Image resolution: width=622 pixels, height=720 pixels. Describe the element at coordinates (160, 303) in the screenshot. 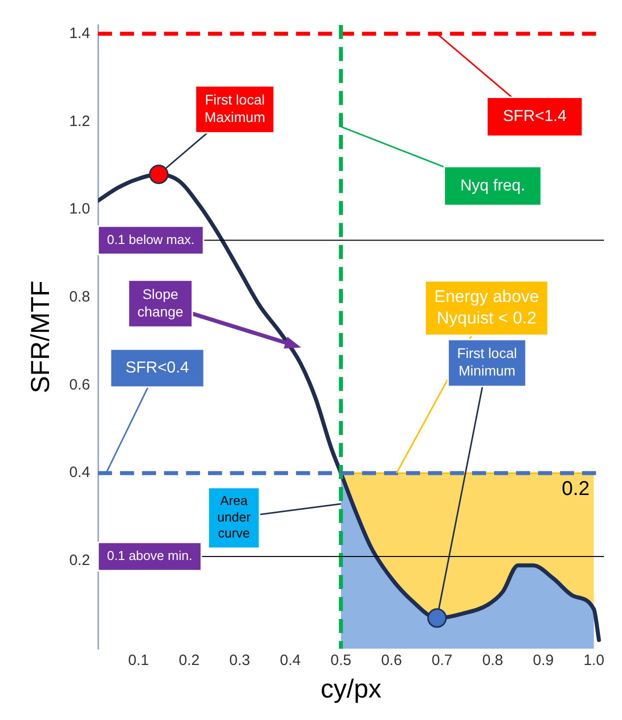

I see `annotation: Slope change` at that location.